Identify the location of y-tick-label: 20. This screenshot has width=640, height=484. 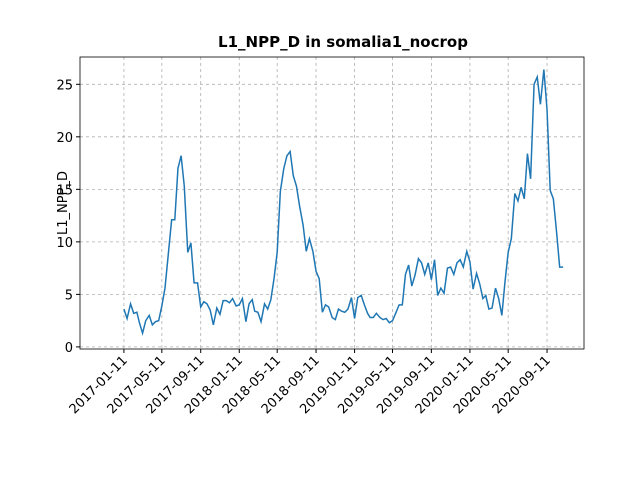
(64, 138).